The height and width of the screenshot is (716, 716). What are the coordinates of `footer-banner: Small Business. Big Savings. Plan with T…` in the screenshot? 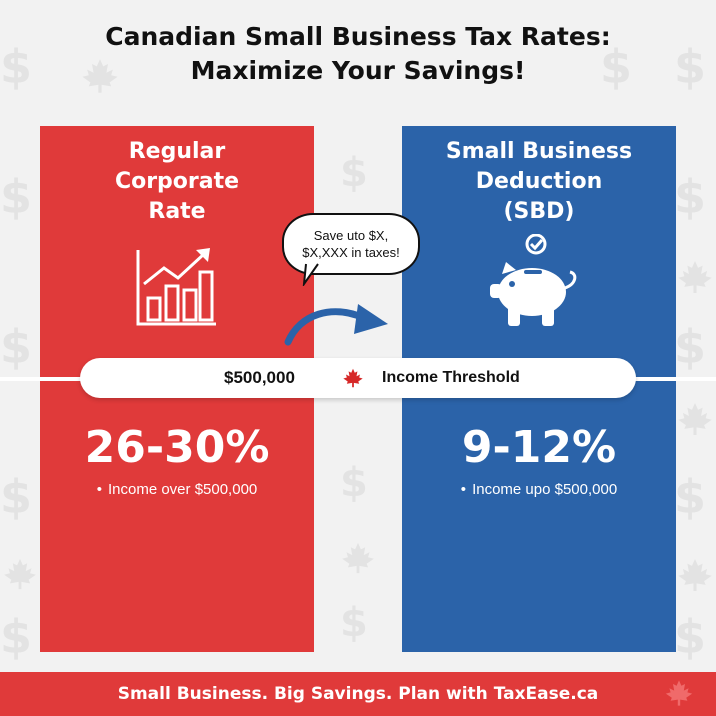 It's located at (358, 694).